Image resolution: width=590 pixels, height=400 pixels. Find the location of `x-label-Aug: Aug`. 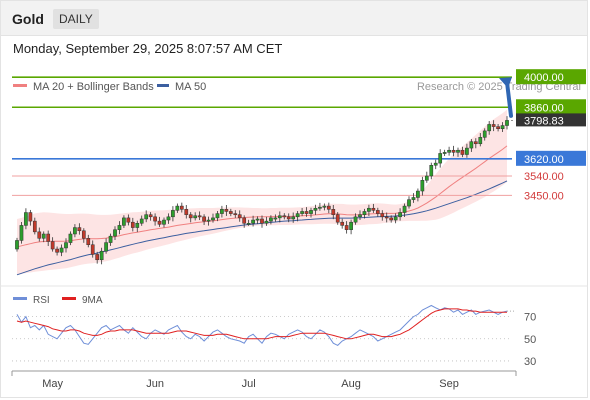

x-label-Aug: Aug is located at coordinates (351, 384).